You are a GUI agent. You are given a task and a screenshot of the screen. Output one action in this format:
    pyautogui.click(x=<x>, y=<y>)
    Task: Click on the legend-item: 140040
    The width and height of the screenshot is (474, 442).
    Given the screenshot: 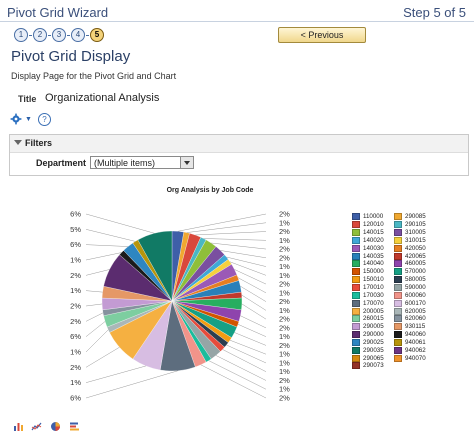 What is the action you would take?
    pyautogui.click(x=373, y=264)
    